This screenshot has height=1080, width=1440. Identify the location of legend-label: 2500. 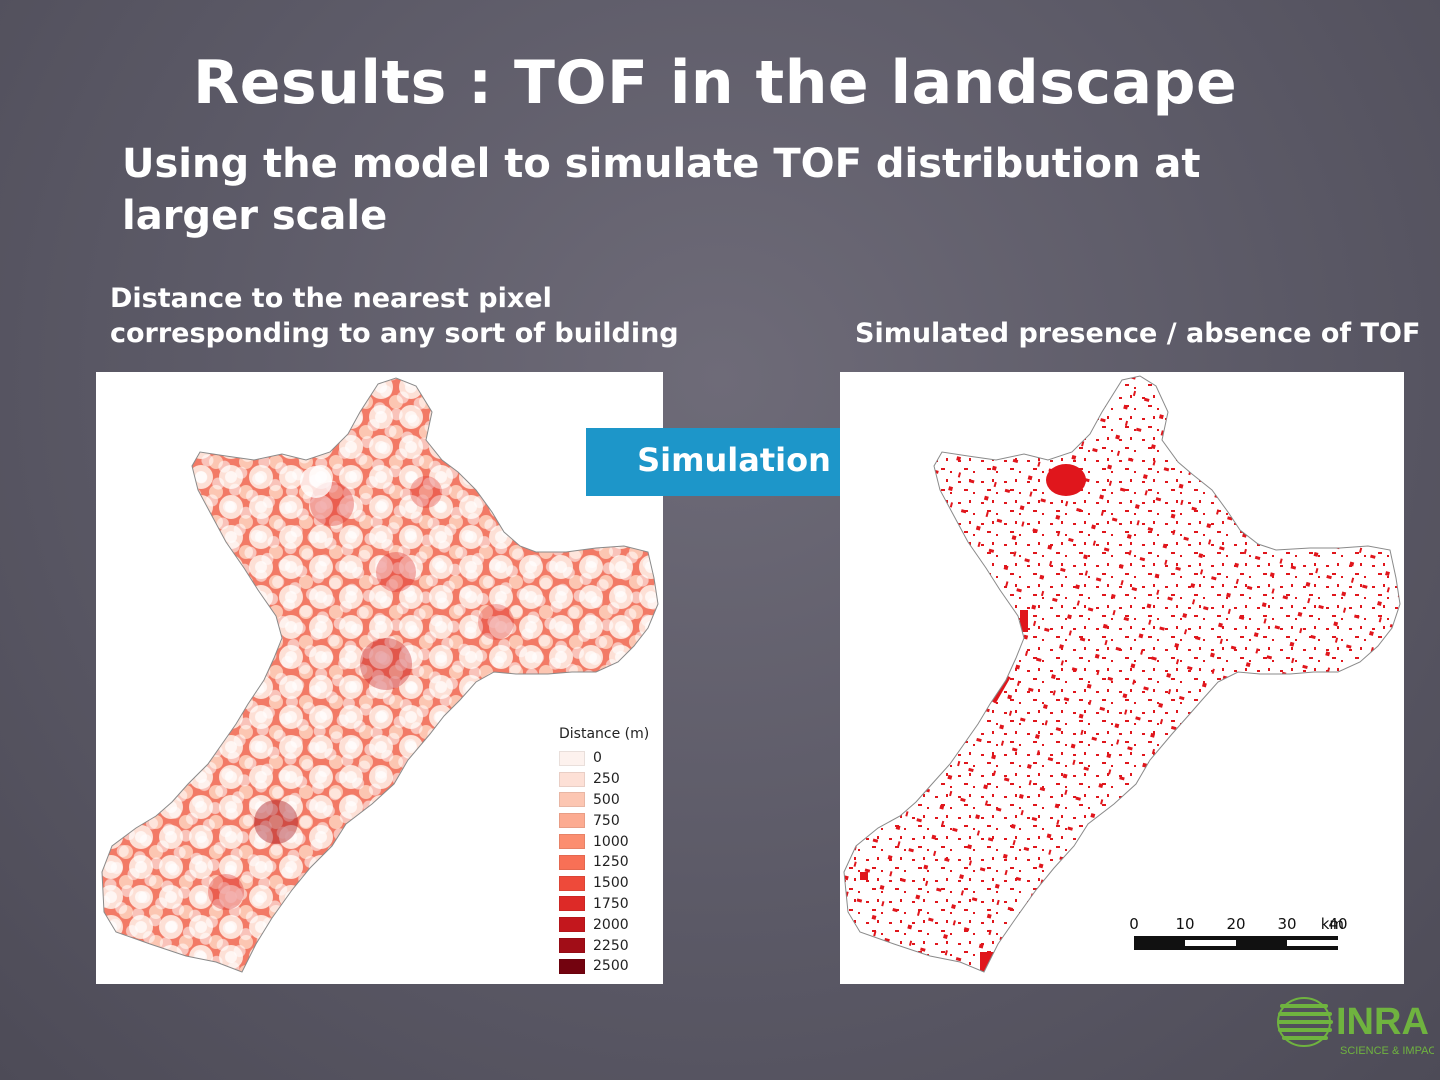
(611, 966).